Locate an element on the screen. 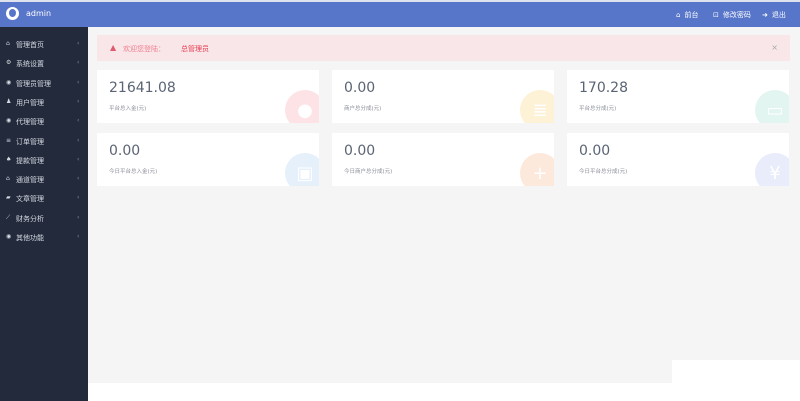 The width and height of the screenshot is (800, 401). alert-text: 欢迎您登陆： is located at coordinates (144, 49).